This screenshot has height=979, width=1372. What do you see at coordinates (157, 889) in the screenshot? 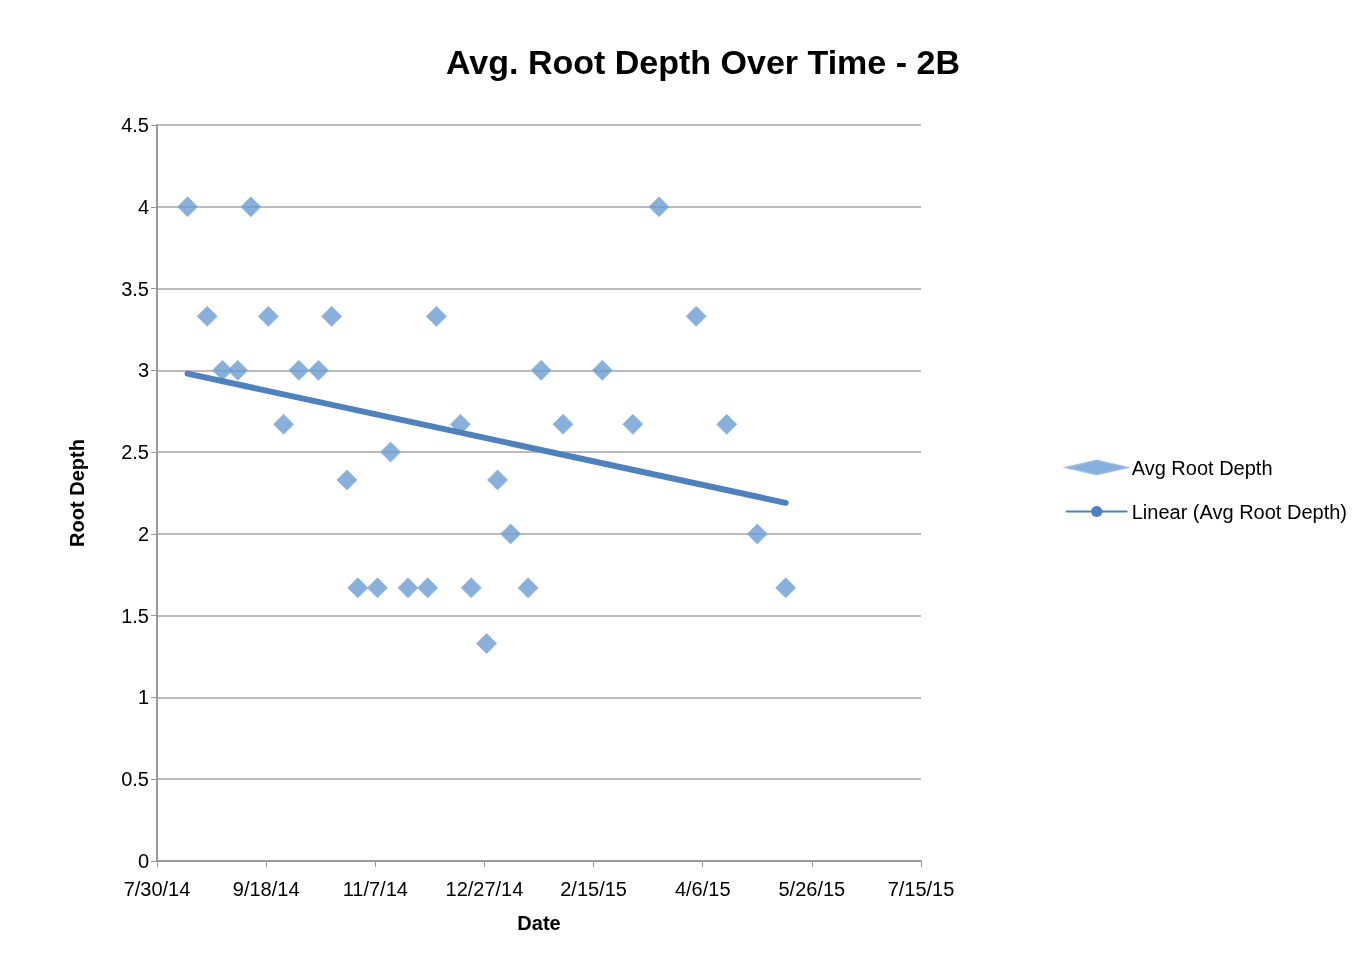
I see `x-tick-label: 7/30/14` at bounding box center [157, 889].